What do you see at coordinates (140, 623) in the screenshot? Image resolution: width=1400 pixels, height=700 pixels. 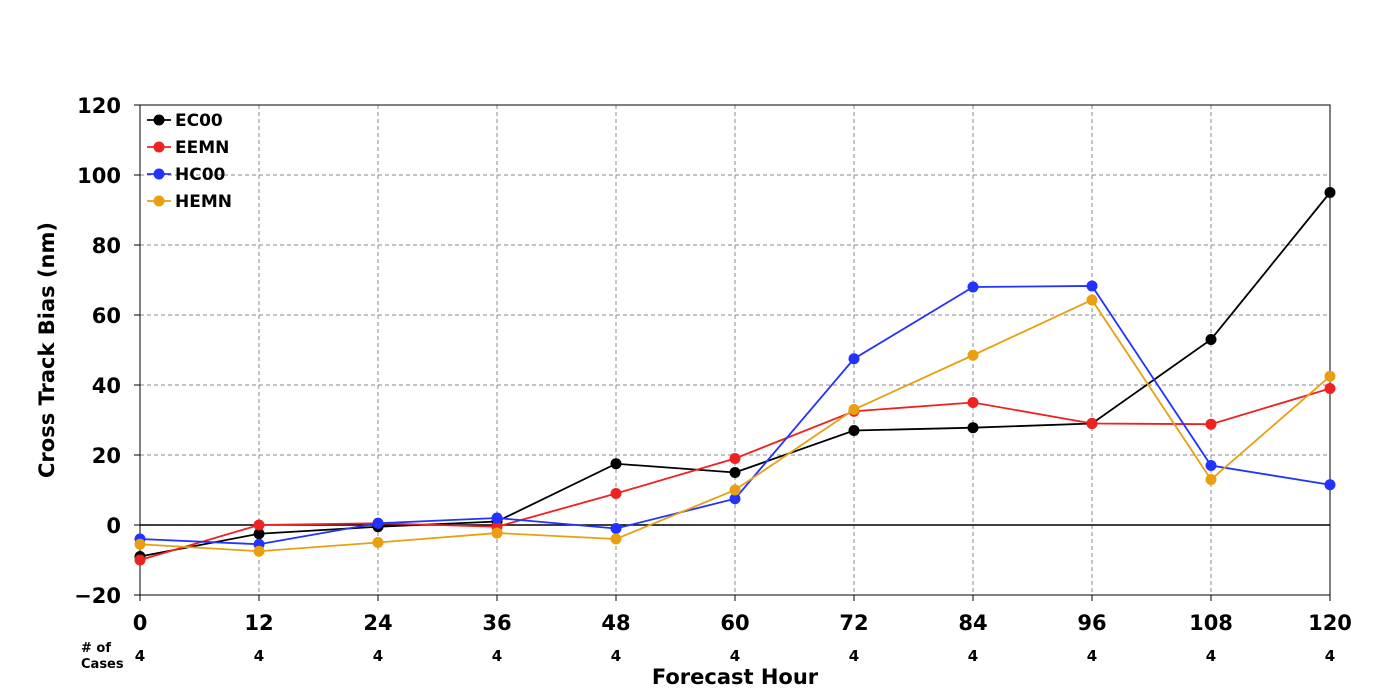 I see `x-tick-label: 0` at bounding box center [140, 623].